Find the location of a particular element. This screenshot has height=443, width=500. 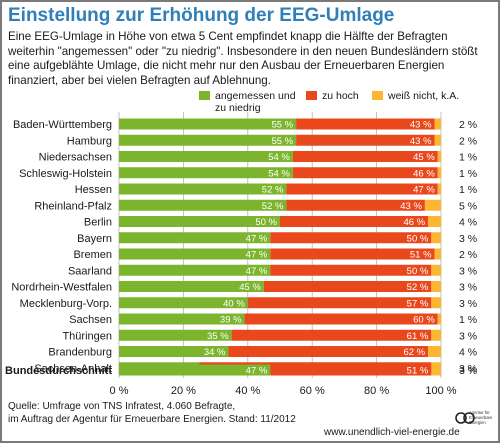

category-label: Berlin is located at coordinates (98, 223).